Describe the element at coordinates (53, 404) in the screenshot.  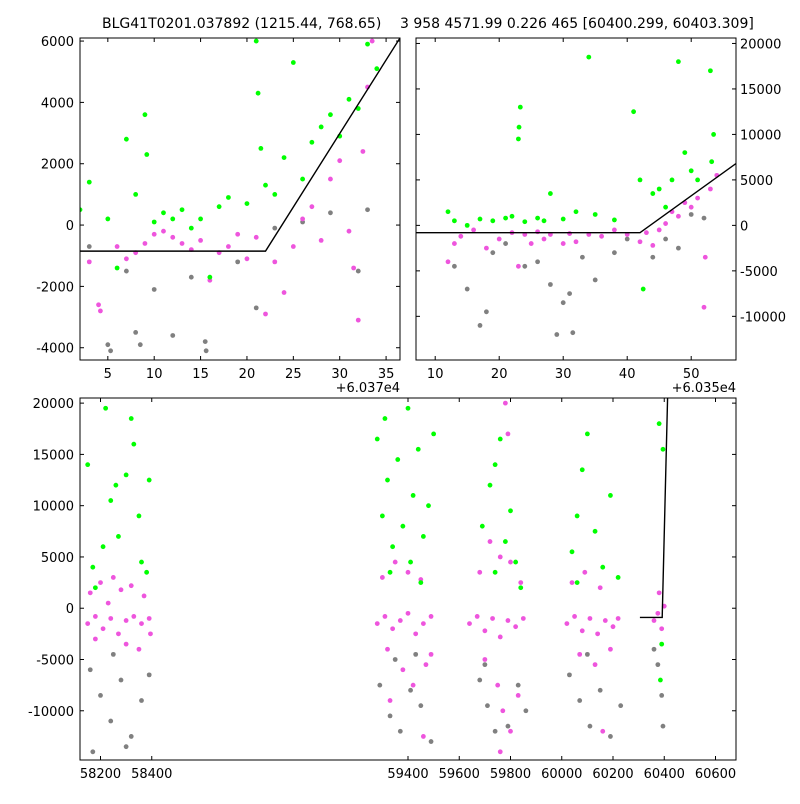
I see `bottom-ytick-label-6: 20000` at that location.